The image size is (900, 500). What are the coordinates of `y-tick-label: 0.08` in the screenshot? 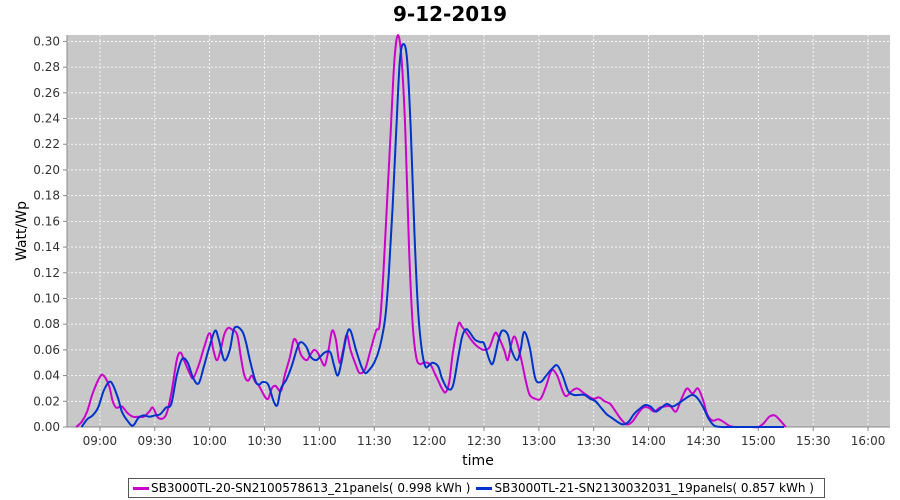 It's located at (46, 324).